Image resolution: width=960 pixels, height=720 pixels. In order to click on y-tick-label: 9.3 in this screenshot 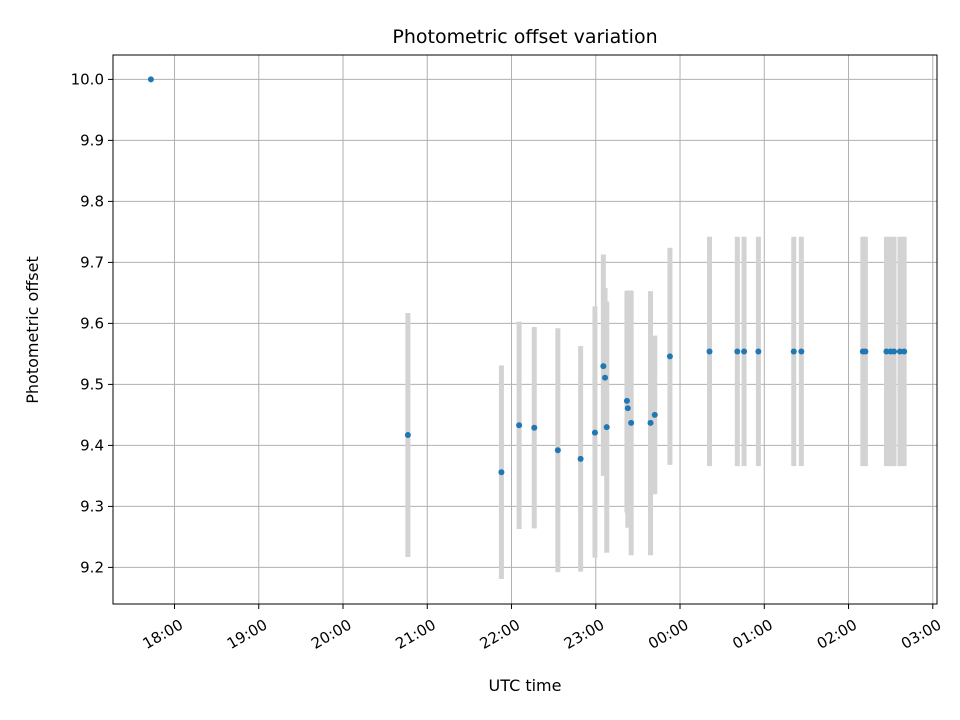, I will do `click(92, 506)`.